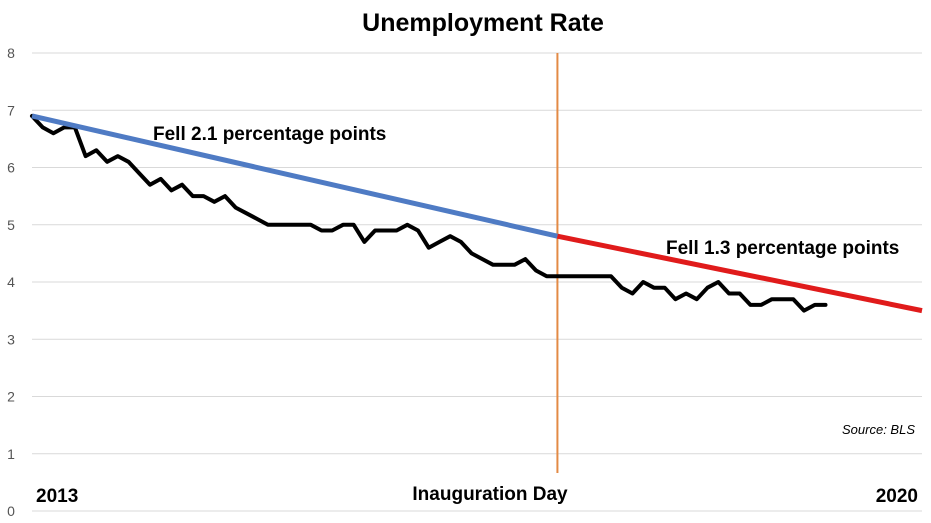 Image resolution: width=931 pixels, height=523 pixels. Describe the element at coordinates (11, 110) in the screenshot. I see `y-tick-label-7: 7` at that location.